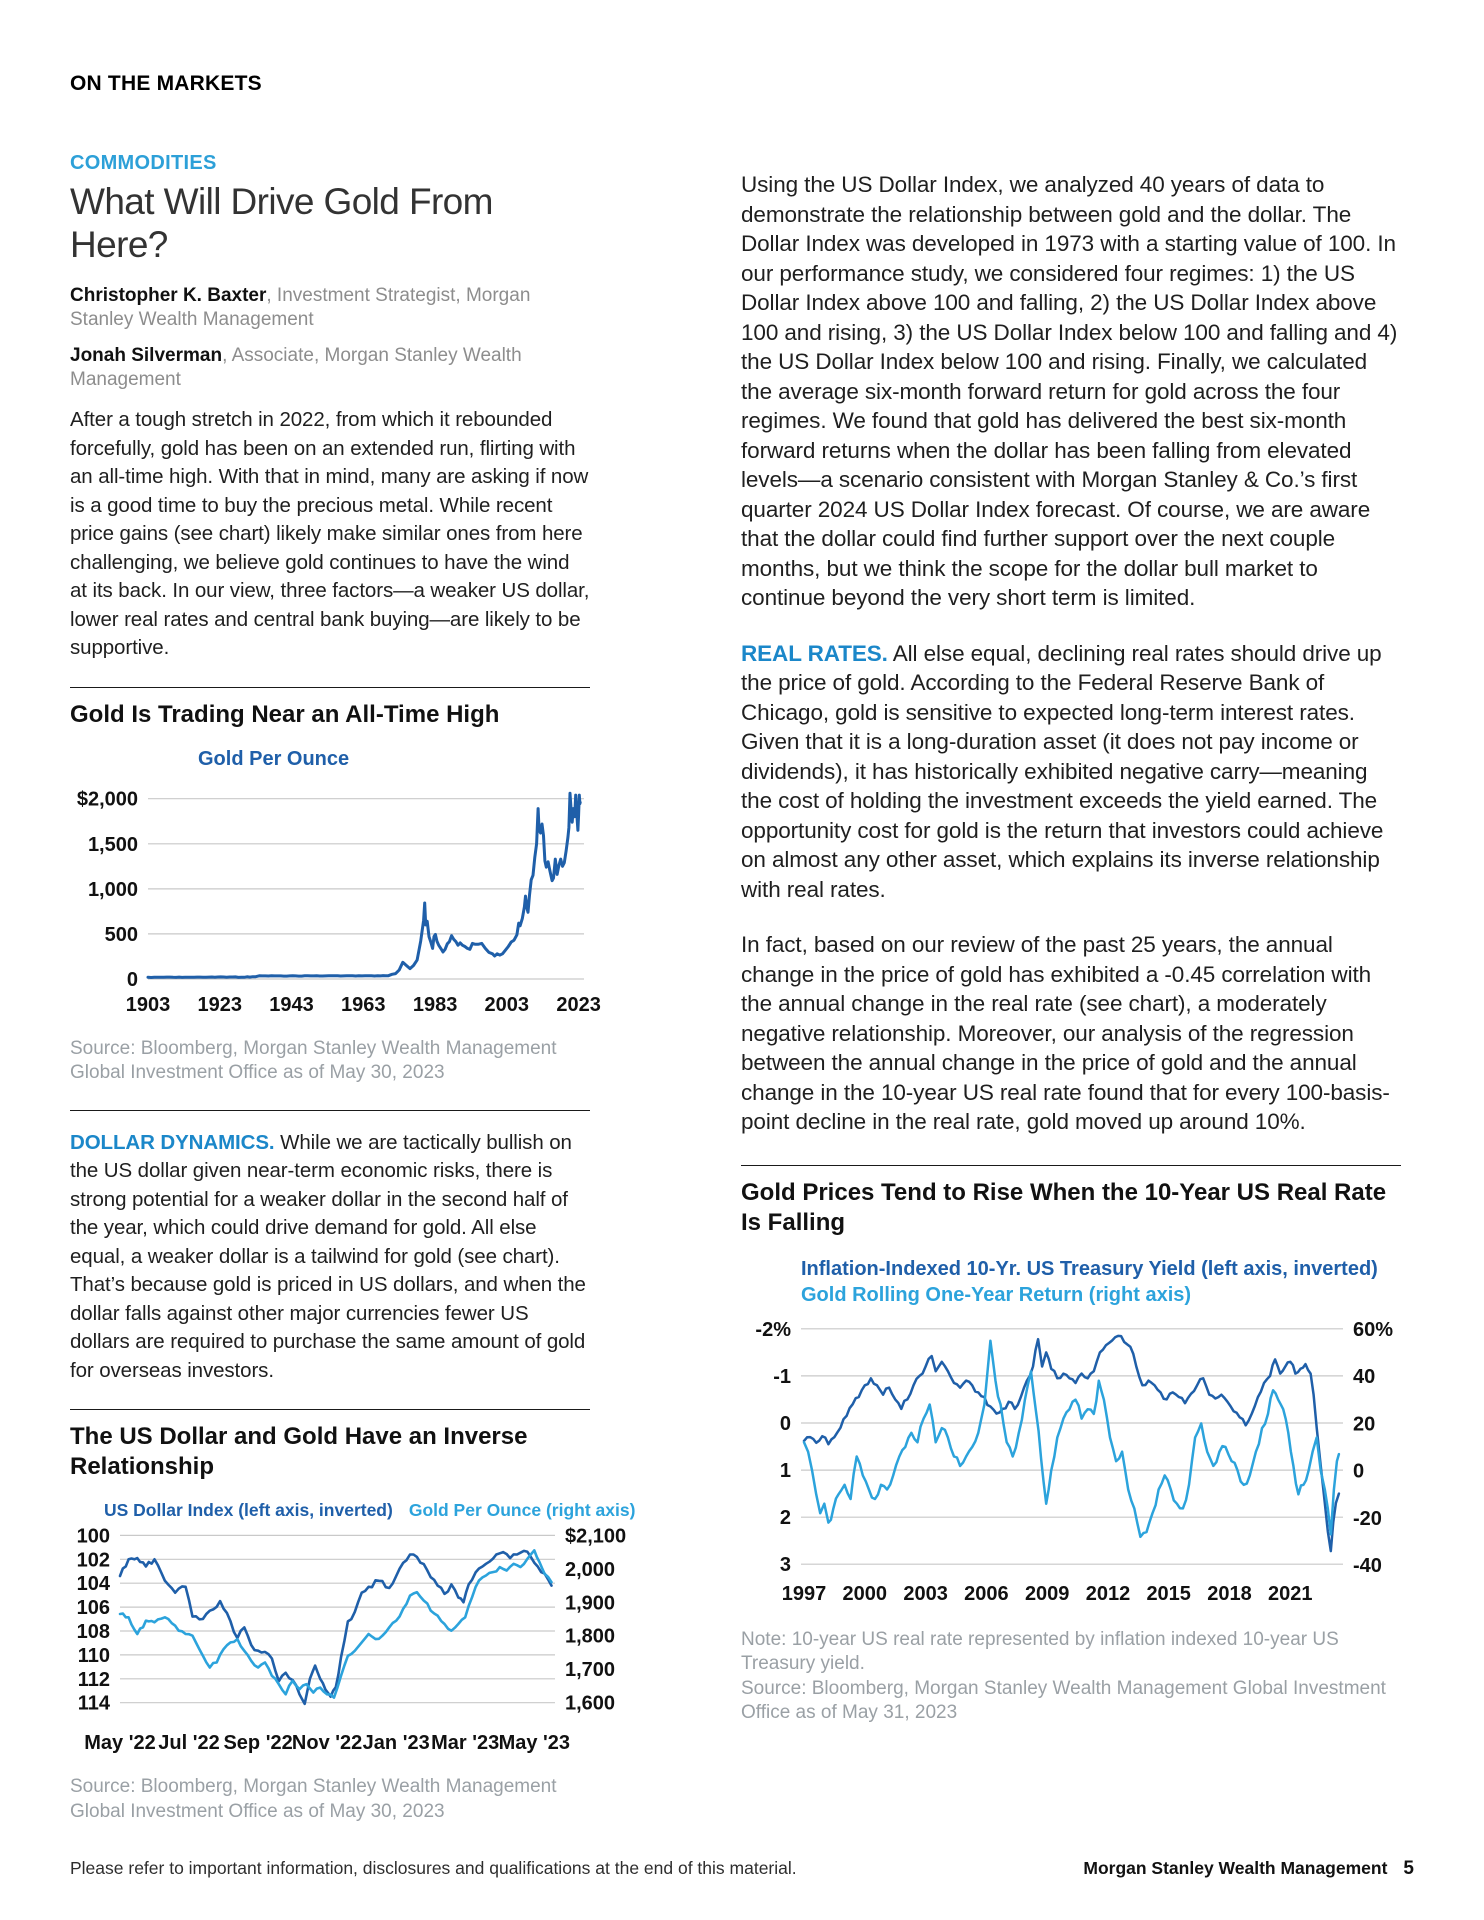 This screenshot has width=1484, height=1920. I want to click on svg-text: 2023, so click(578, 1005).